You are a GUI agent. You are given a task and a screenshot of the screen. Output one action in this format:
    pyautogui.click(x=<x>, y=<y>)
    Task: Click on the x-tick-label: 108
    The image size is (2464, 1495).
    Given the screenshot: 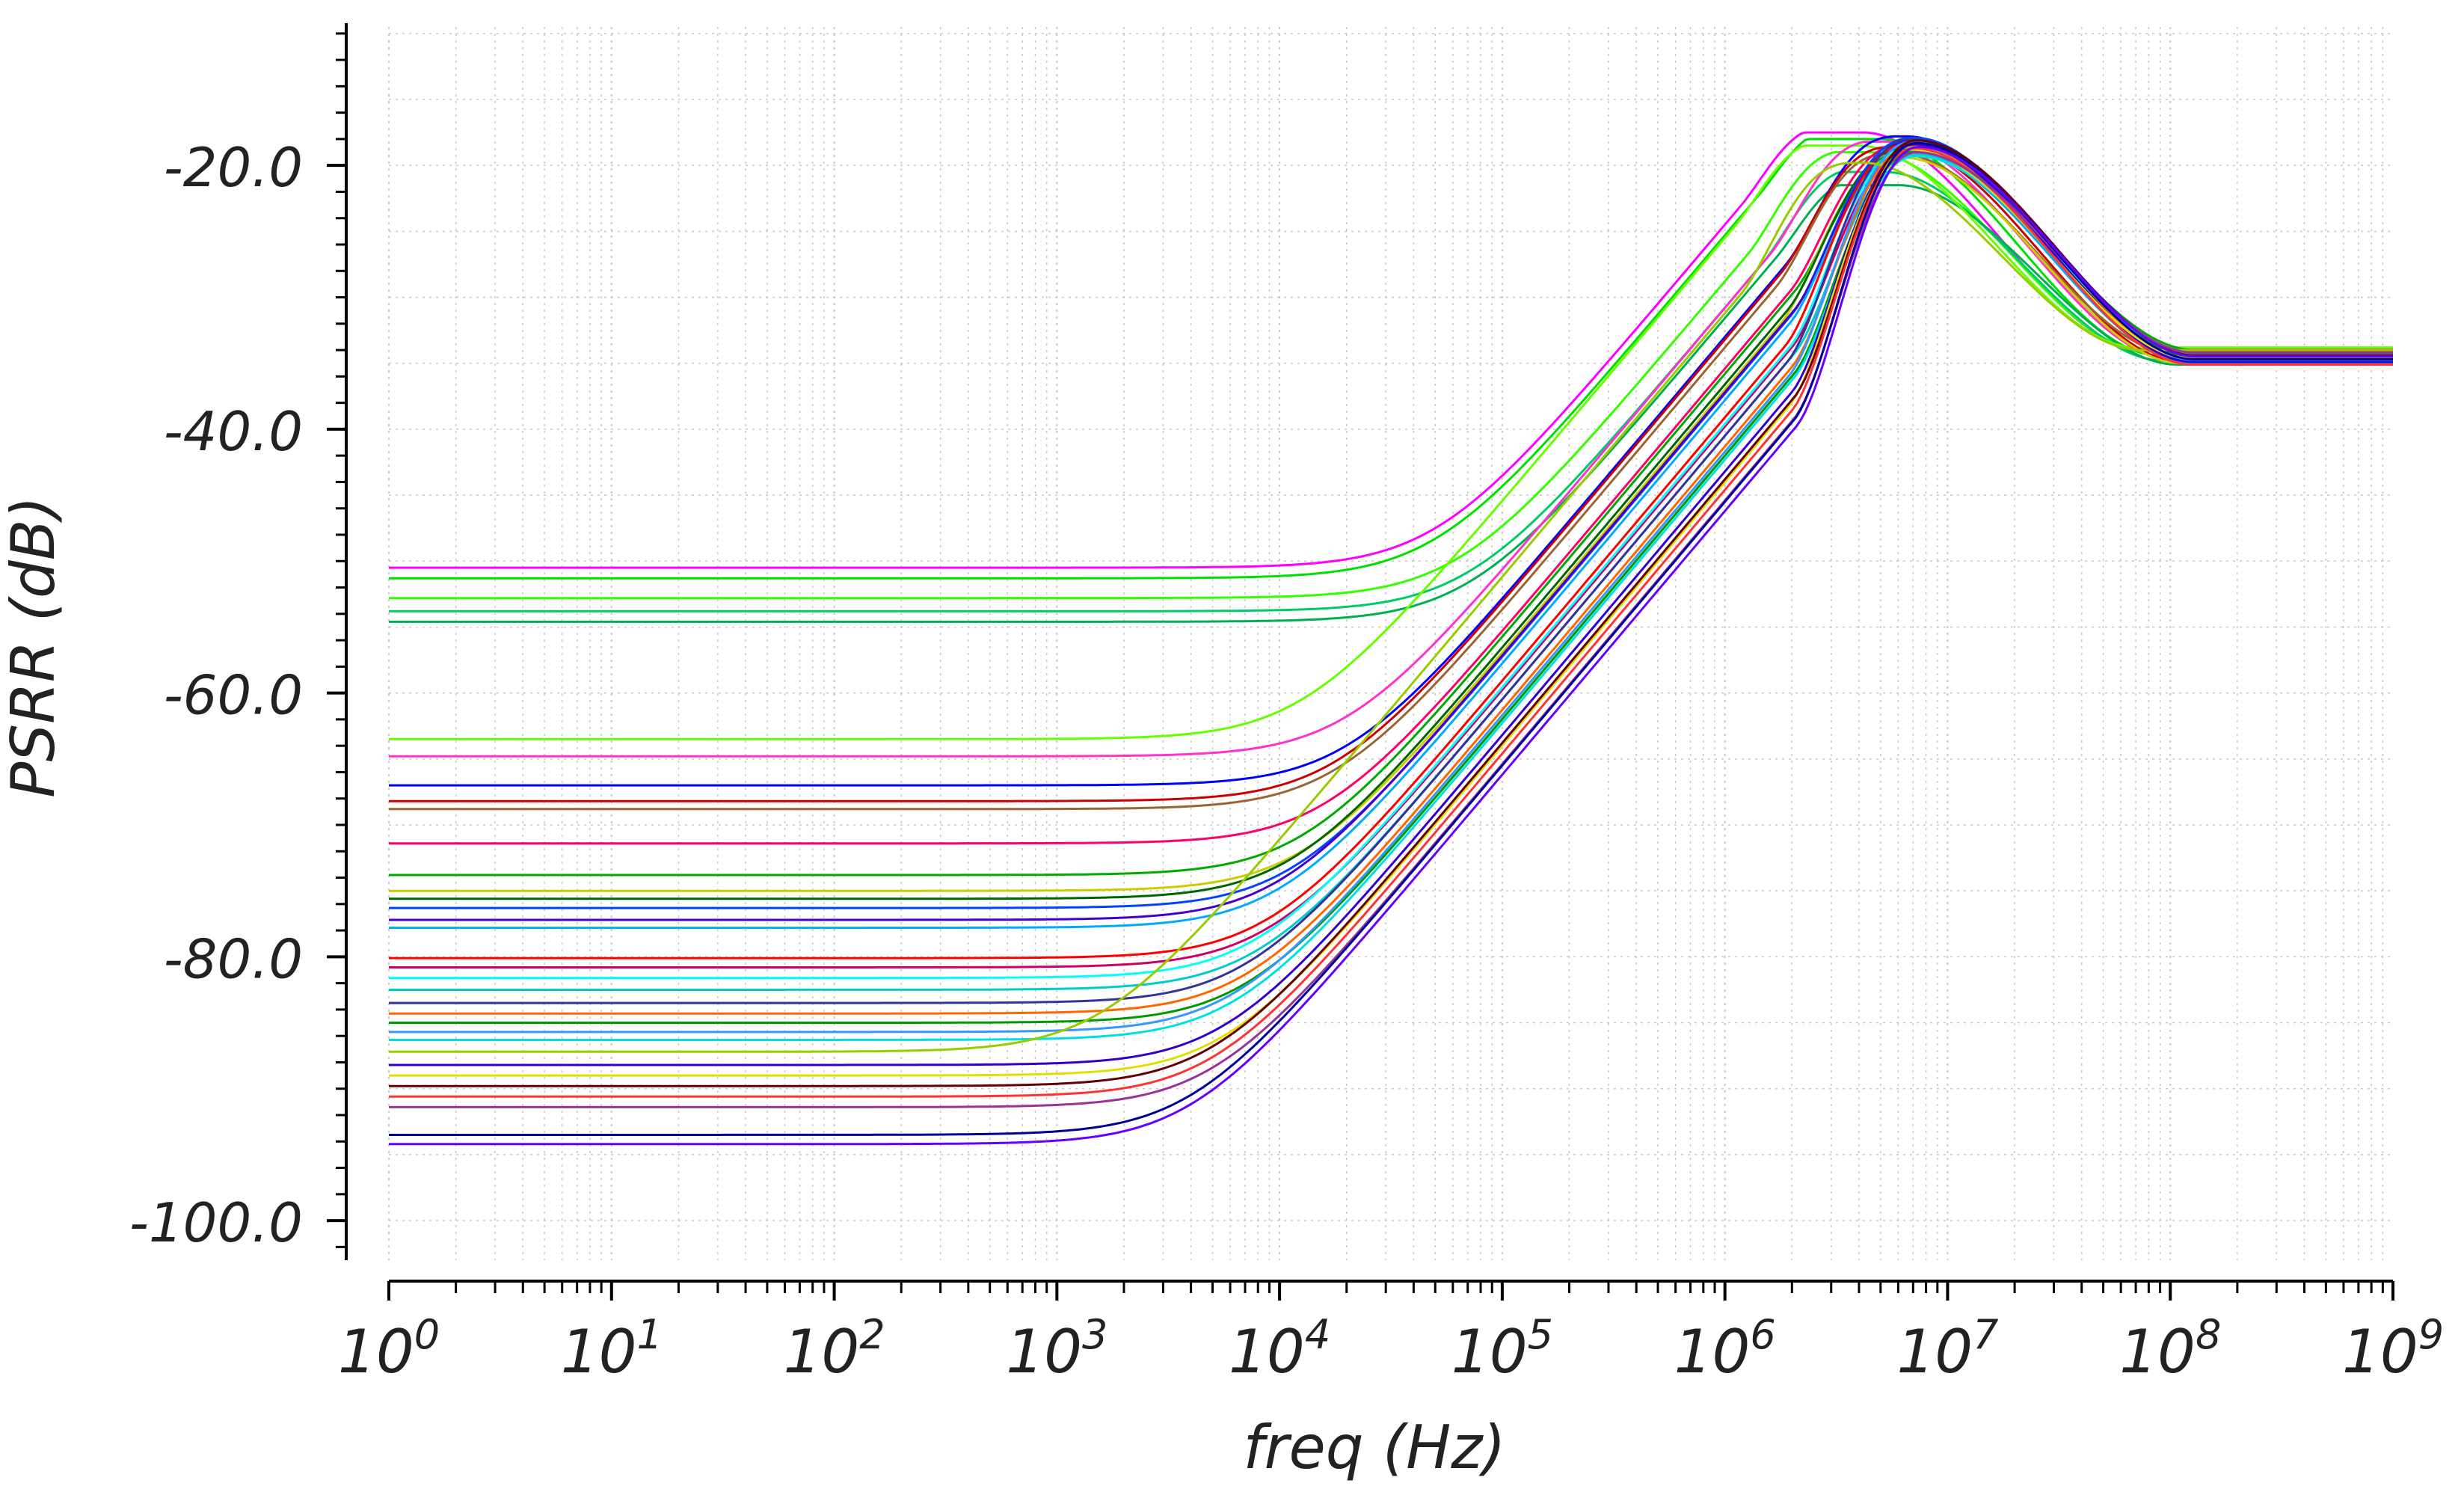 What is the action you would take?
    pyautogui.click(x=2170, y=1349)
    